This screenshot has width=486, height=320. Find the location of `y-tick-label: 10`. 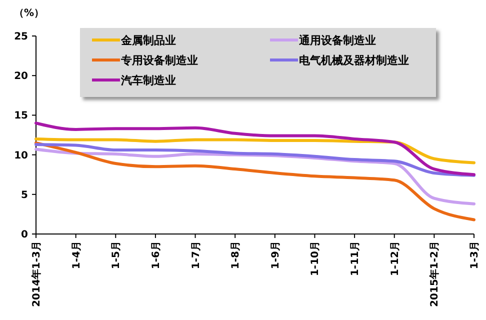

y-tick-label: 10 is located at coordinates (21, 156).